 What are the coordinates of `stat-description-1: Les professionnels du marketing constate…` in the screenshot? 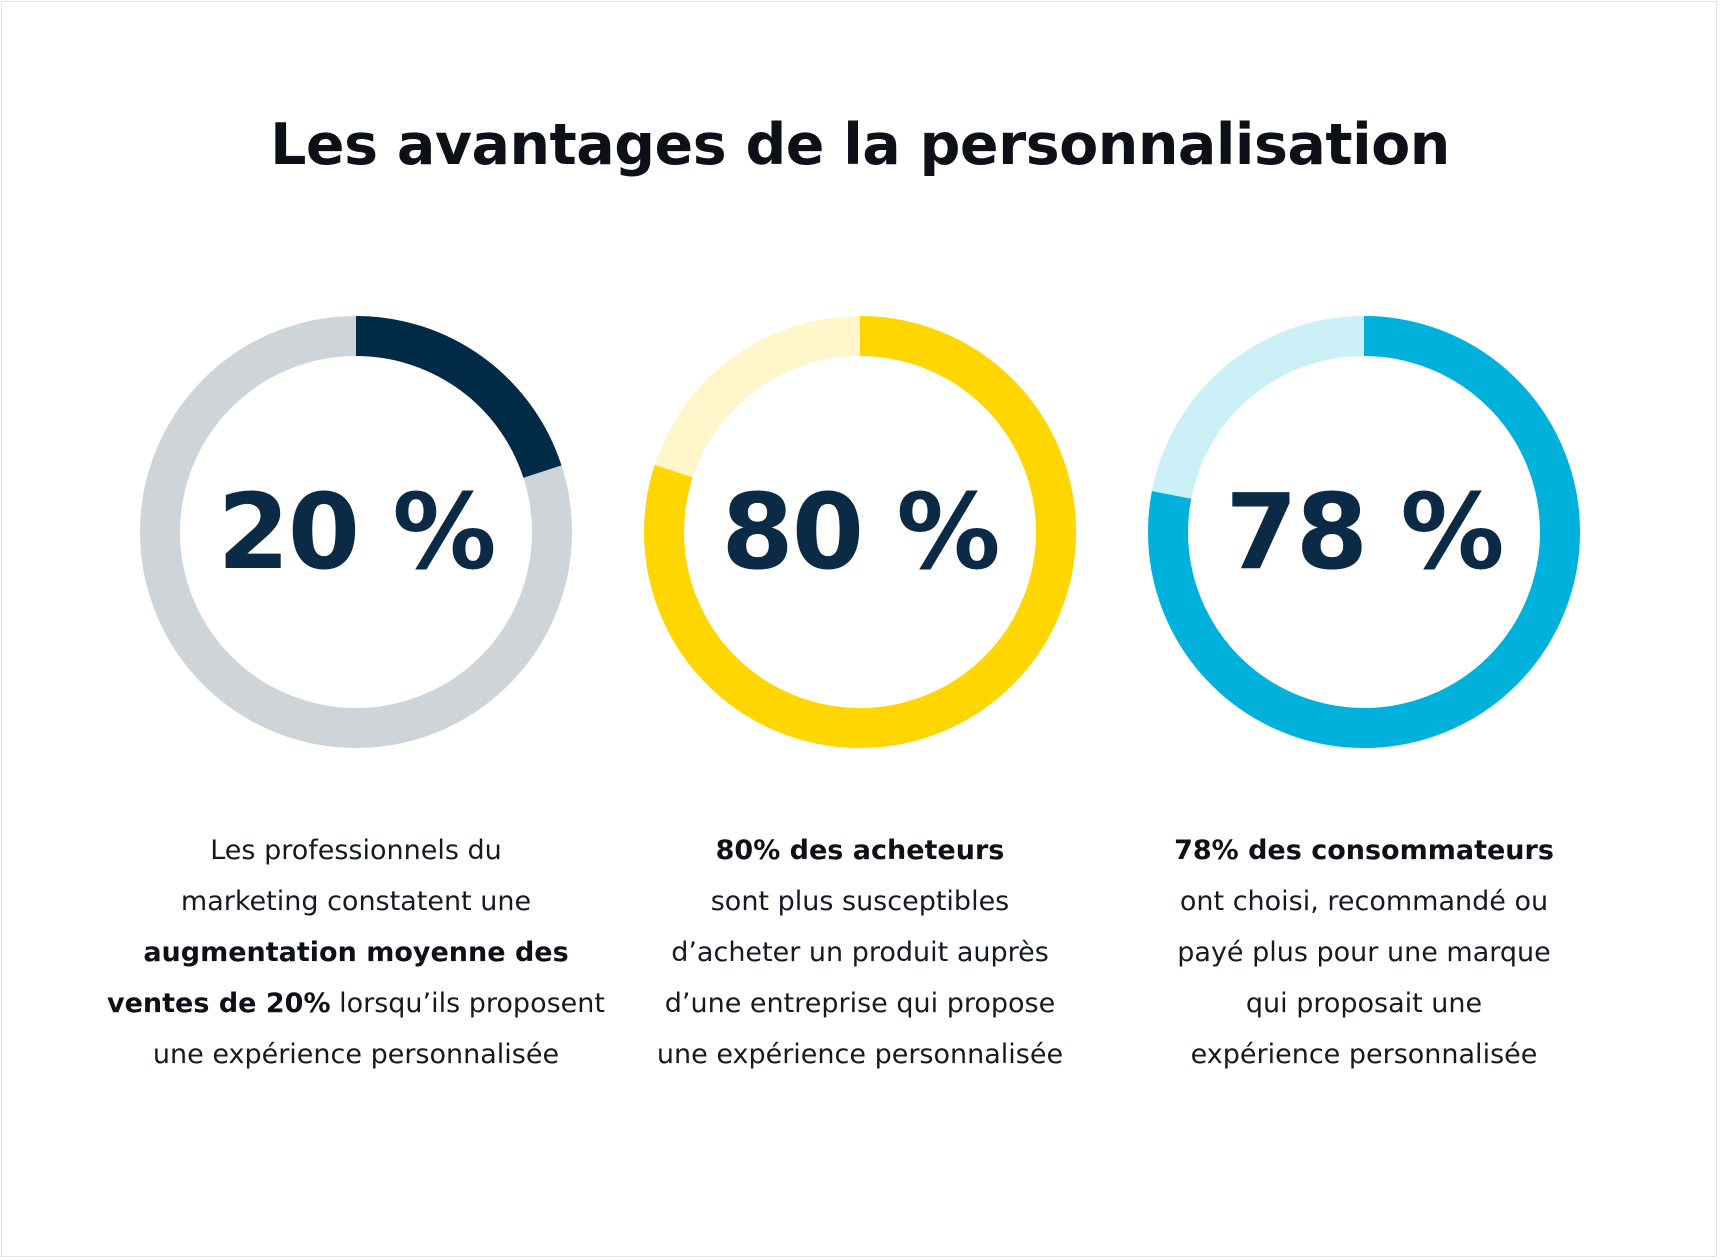 It's located at (356, 952).